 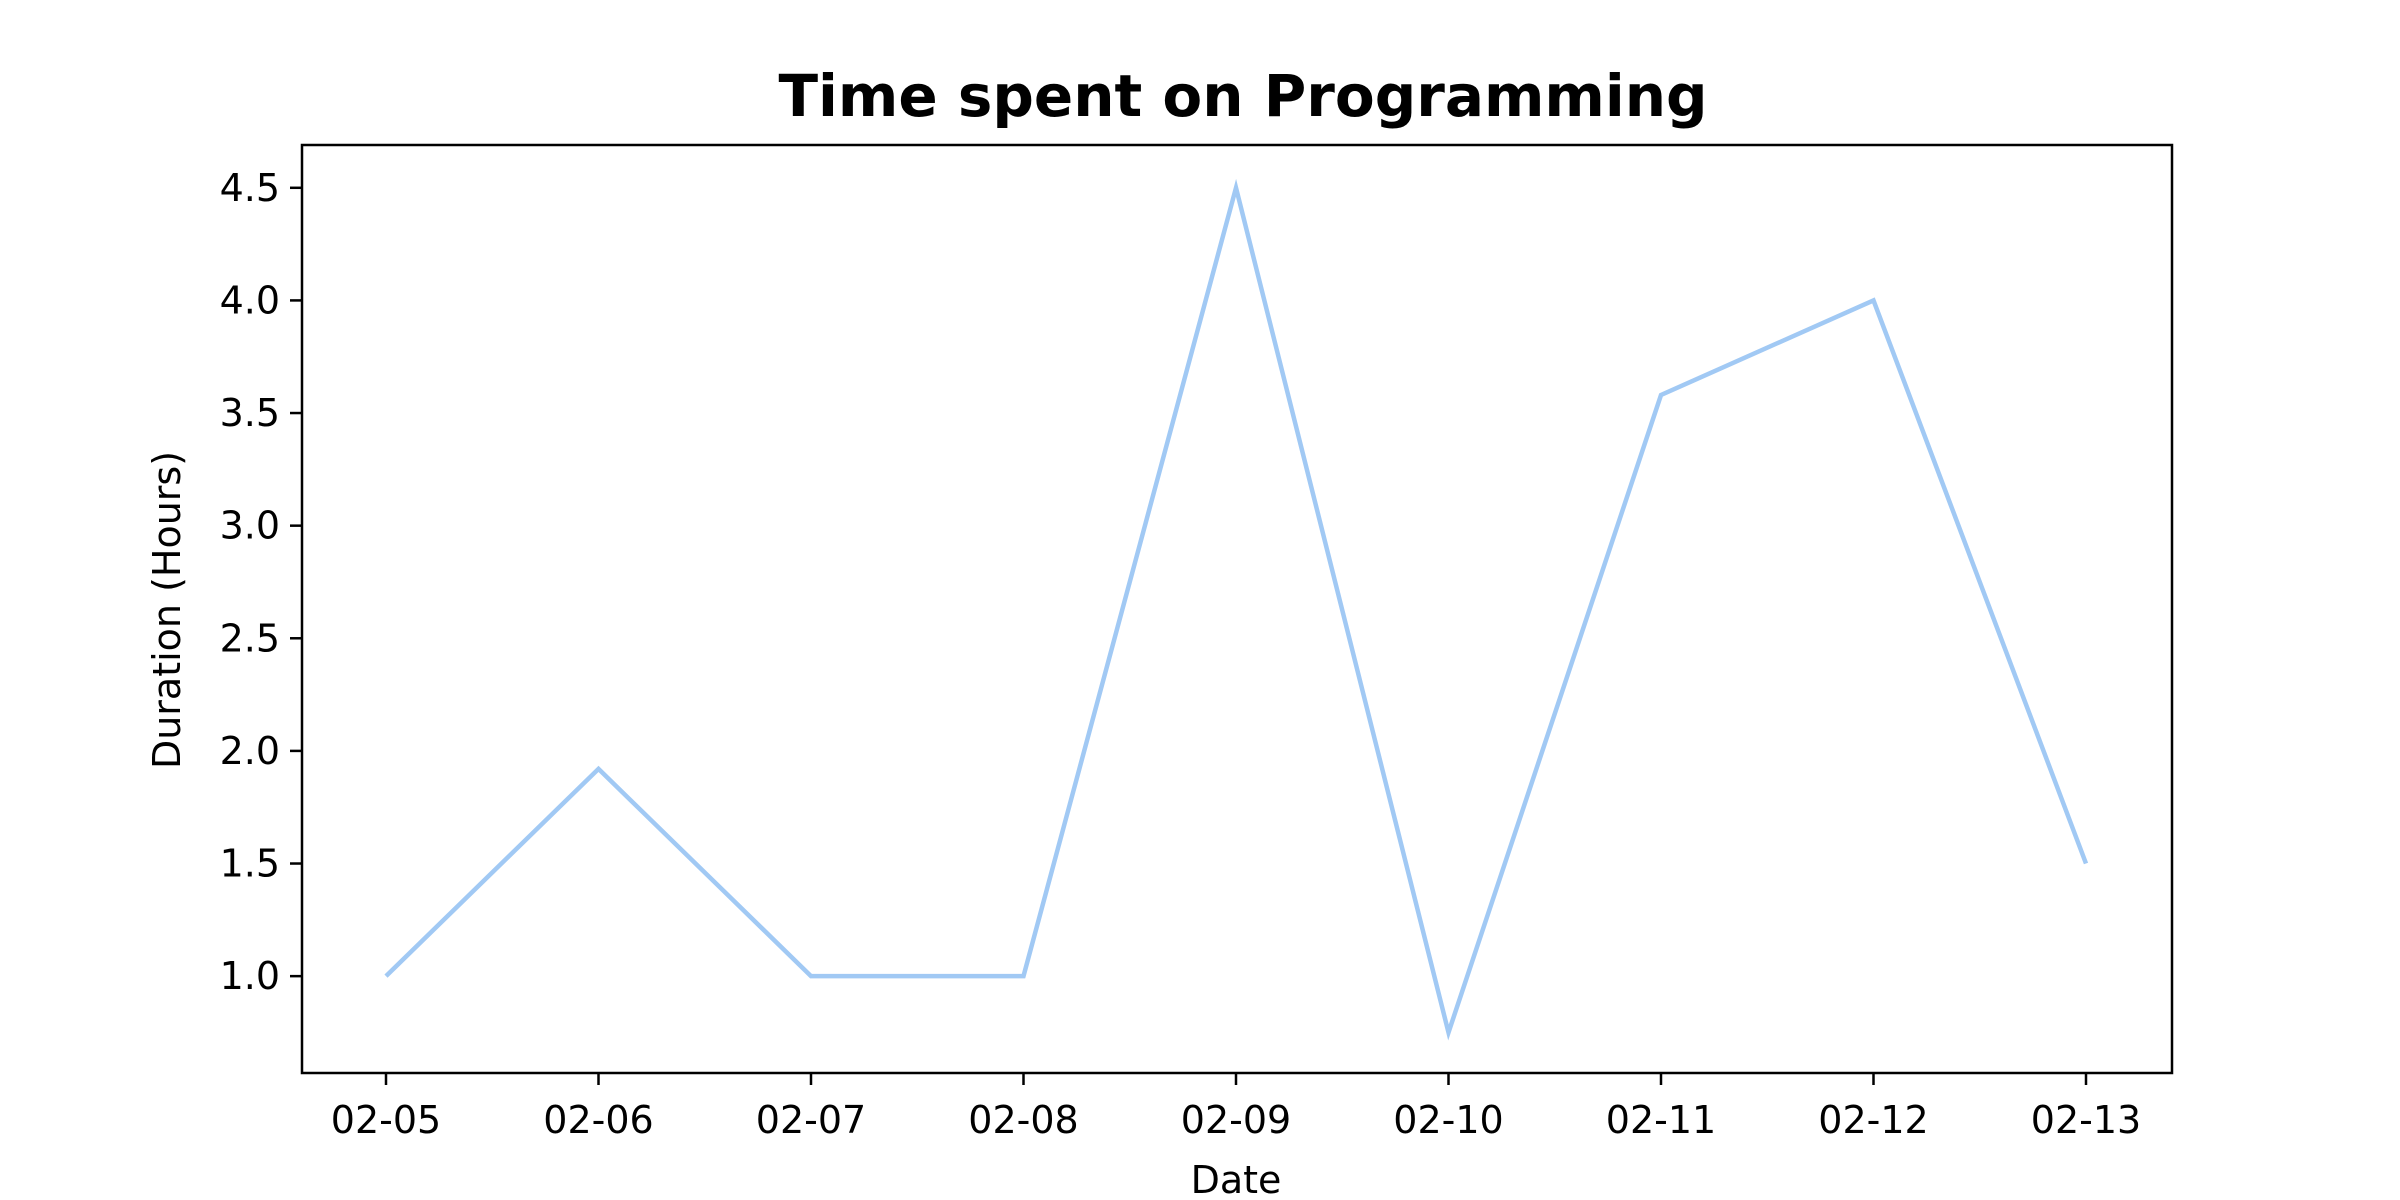 What do you see at coordinates (1448, 1120) in the screenshot?
I see `x-tick-label: 02-10` at bounding box center [1448, 1120].